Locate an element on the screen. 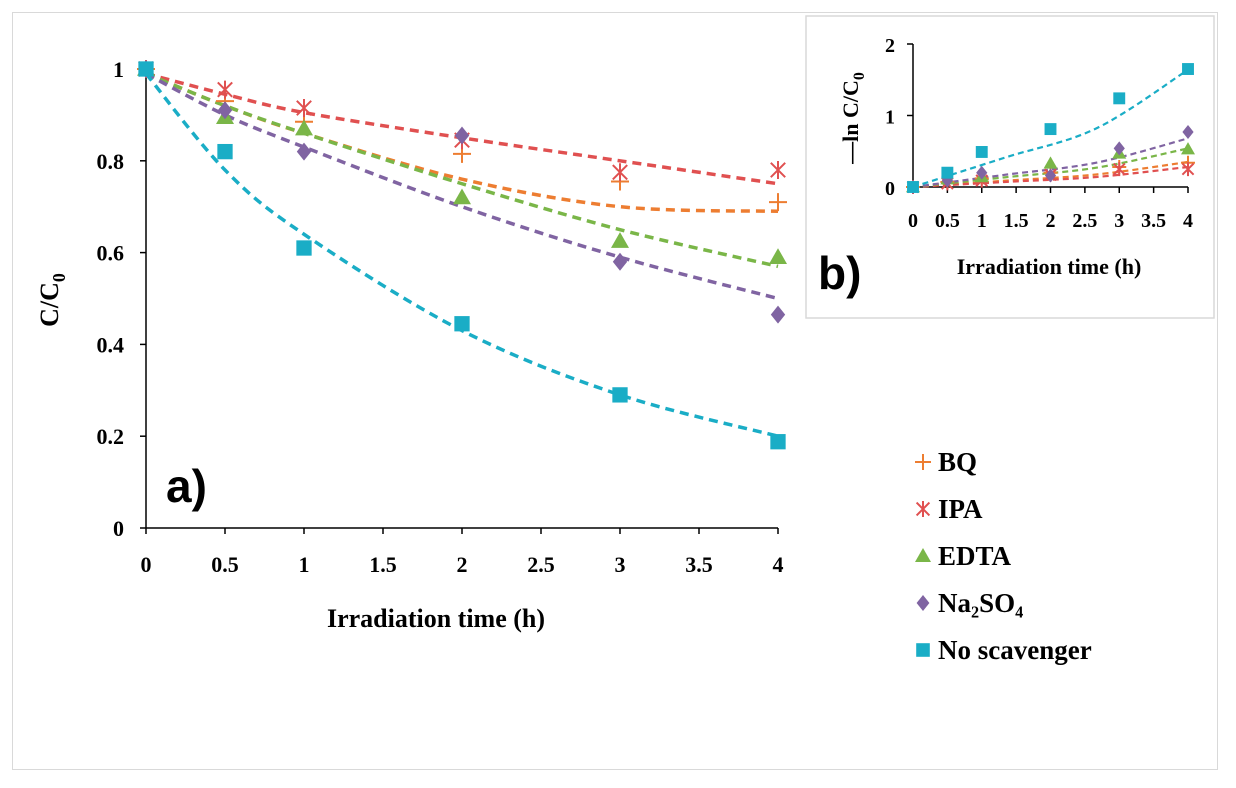 The image size is (1236, 788). inset-chart-axes is located at coordinates (1048, 118).